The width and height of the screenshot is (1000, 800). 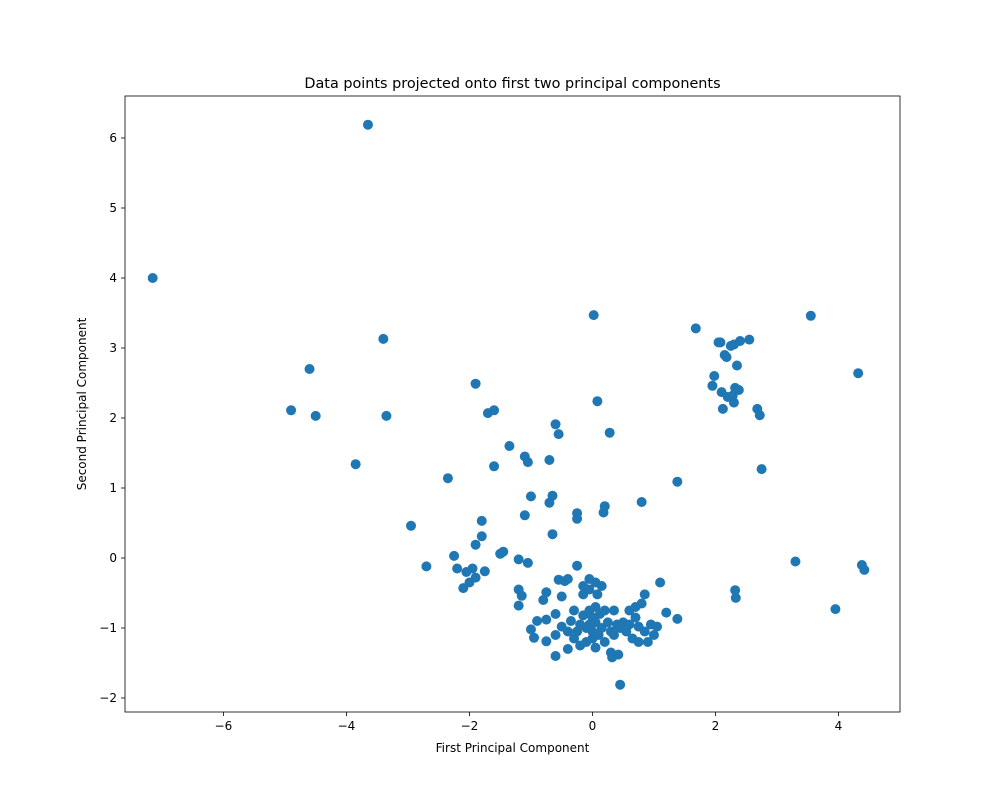 What do you see at coordinates (716, 726) in the screenshot?
I see `x-tick-label: 2` at bounding box center [716, 726].